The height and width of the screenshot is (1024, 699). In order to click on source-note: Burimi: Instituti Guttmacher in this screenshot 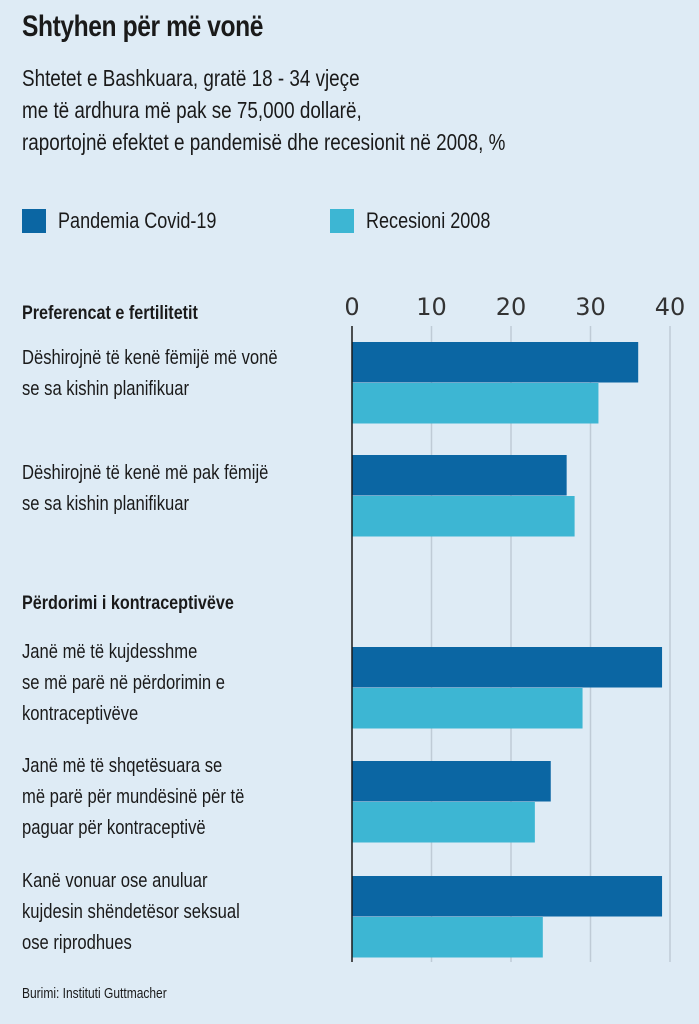, I will do `click(94, 993)`.